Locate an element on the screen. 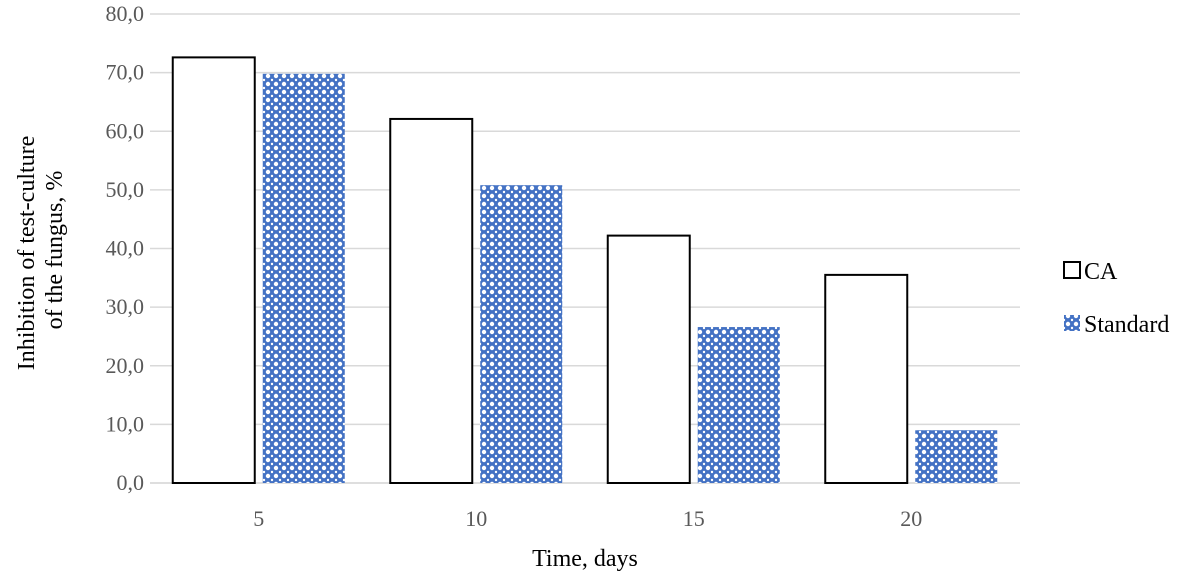 The image size is (1200, 579). legend-item-ca: CA is located at coordinates (1090, 272).